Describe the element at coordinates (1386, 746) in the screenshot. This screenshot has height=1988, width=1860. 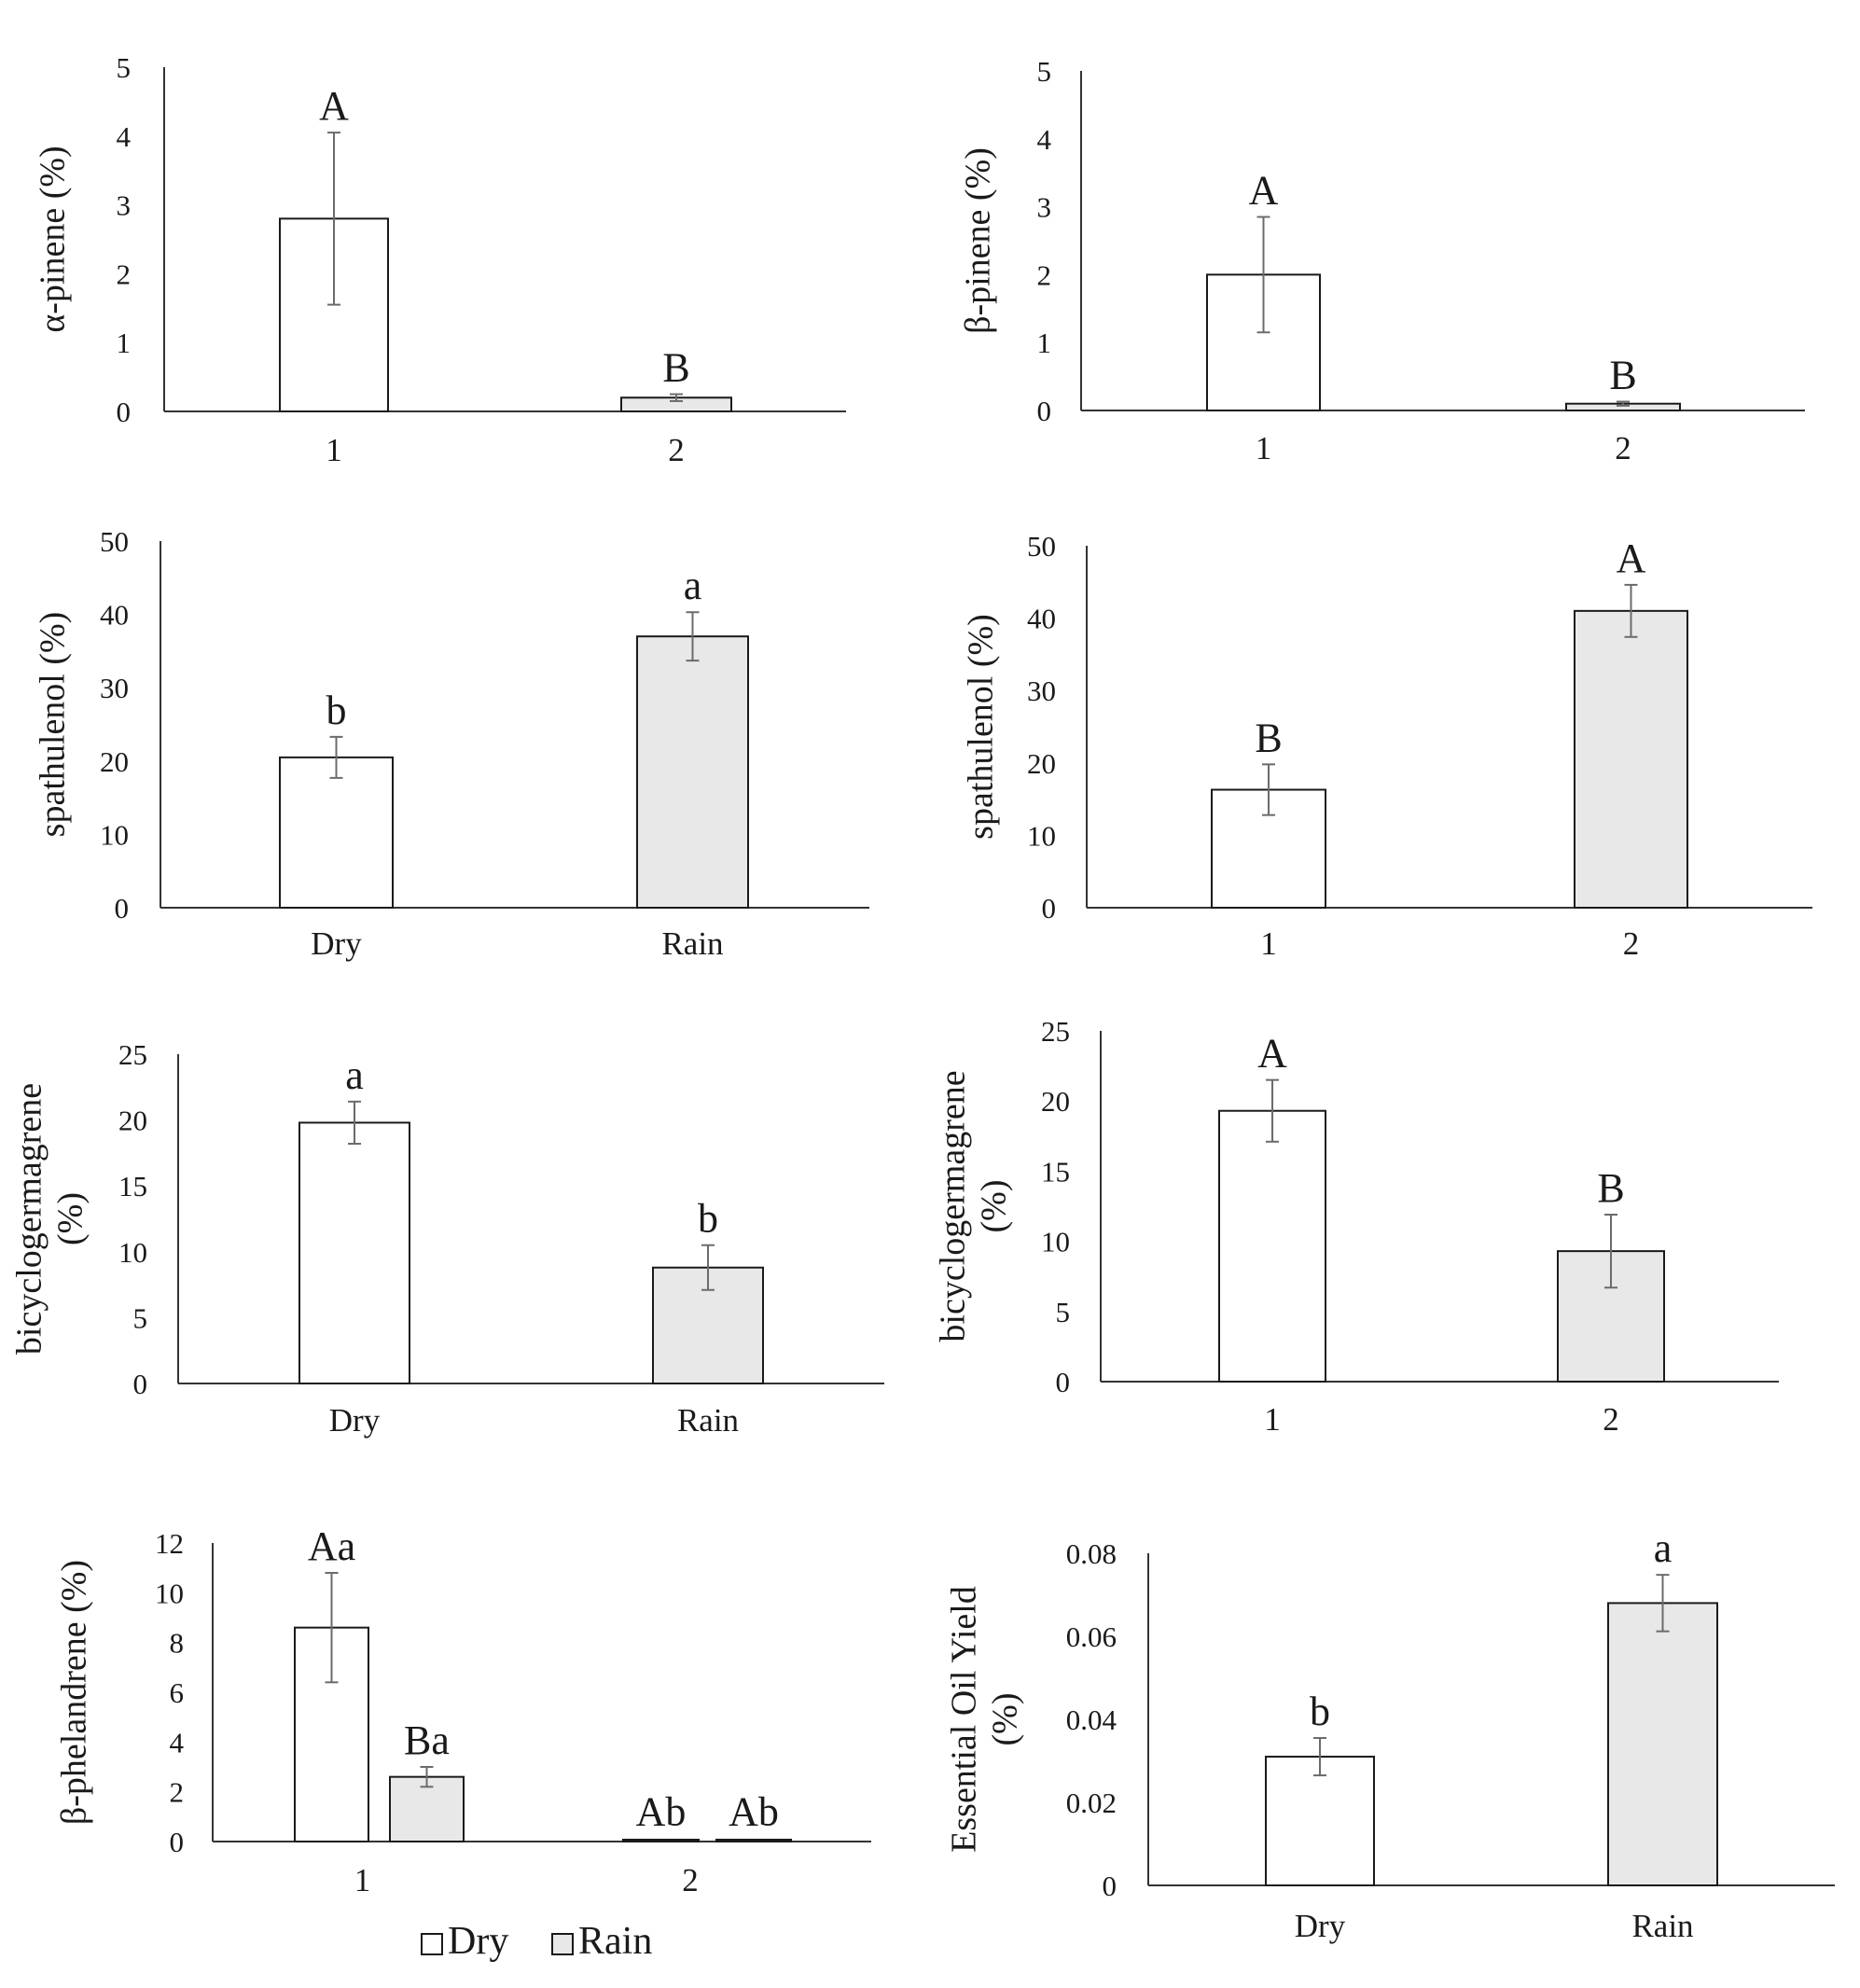
I see `spathulenol-group-chart: 0 10 20 30 40 50 spathulenol (%) B A 1 2` at that location.